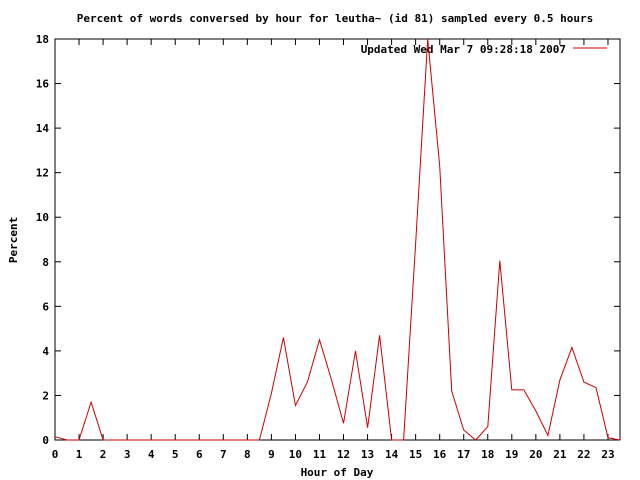 This screenshot has height=480, width=640. Describe the element at coordinates (79, 454) in the screenshot. I see `x-tick-label: 1` at that location.